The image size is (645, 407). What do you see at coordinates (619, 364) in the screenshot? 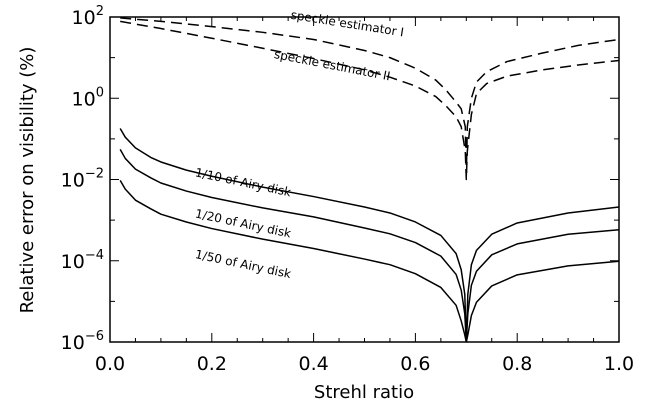
I see `x-tick-label: 1.0` at bounding box center [619, 364].